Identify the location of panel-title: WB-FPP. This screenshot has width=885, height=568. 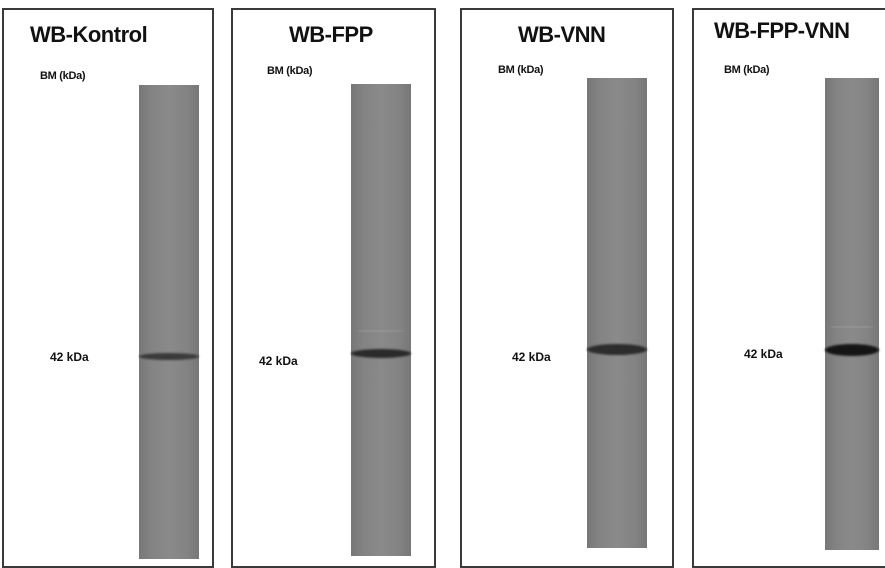
(331, 34).